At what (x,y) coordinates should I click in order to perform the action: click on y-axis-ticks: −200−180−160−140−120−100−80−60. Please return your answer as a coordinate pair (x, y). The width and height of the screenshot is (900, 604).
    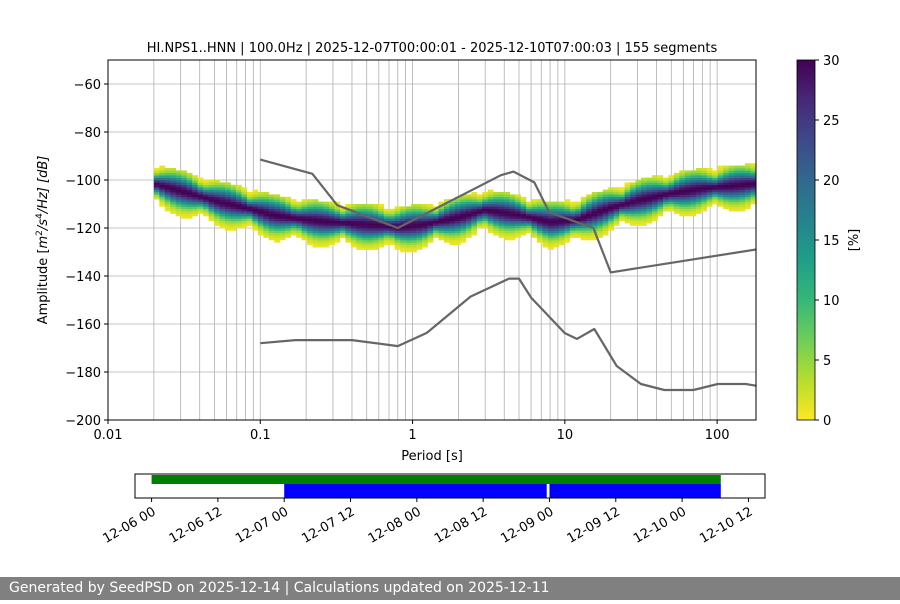
    Looking at the image, I should click on (86, 253).